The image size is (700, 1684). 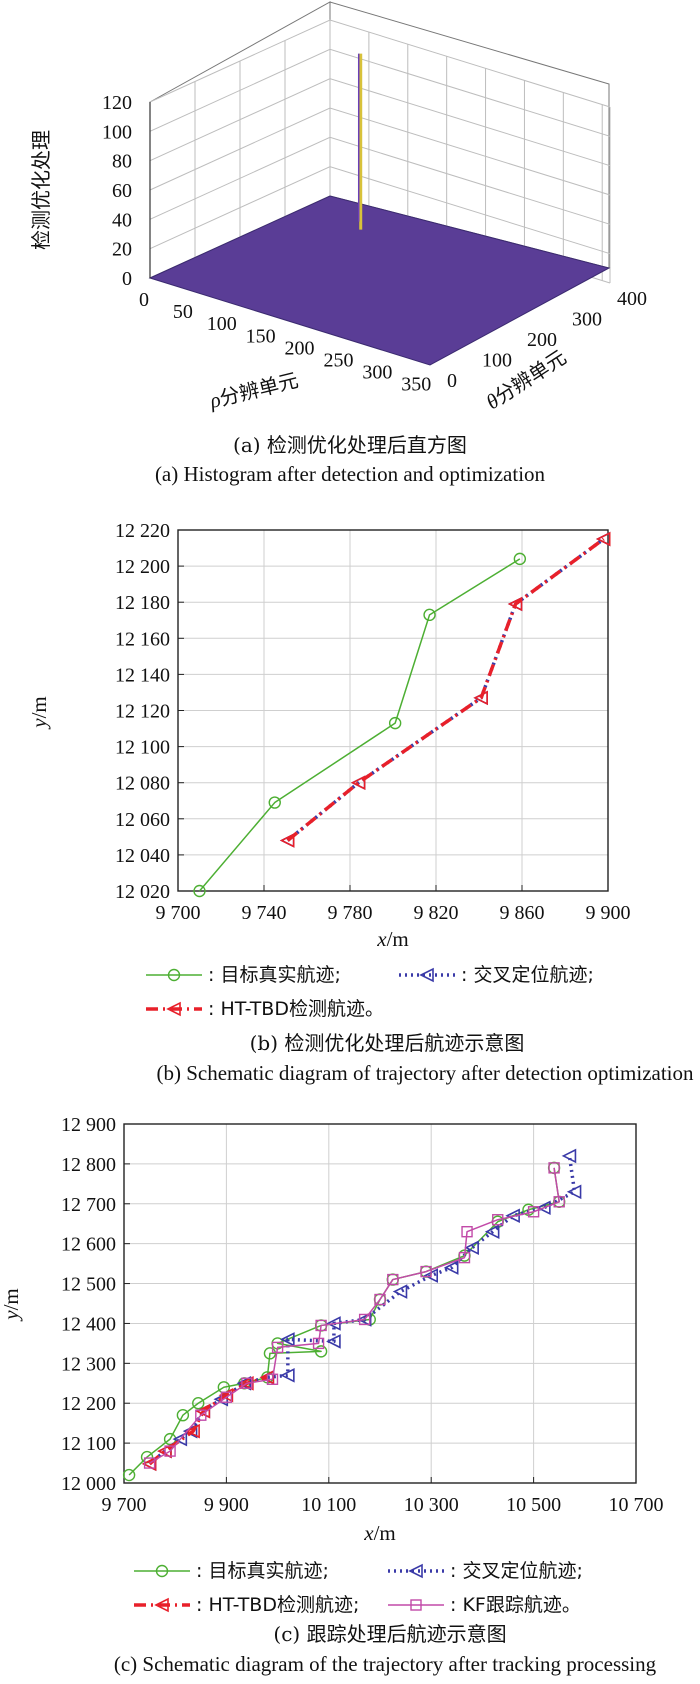 What do you see at coordinates (122, 250) in the screenshot?
I see `z-tick-label: 20` at bounding box center [122, 250].